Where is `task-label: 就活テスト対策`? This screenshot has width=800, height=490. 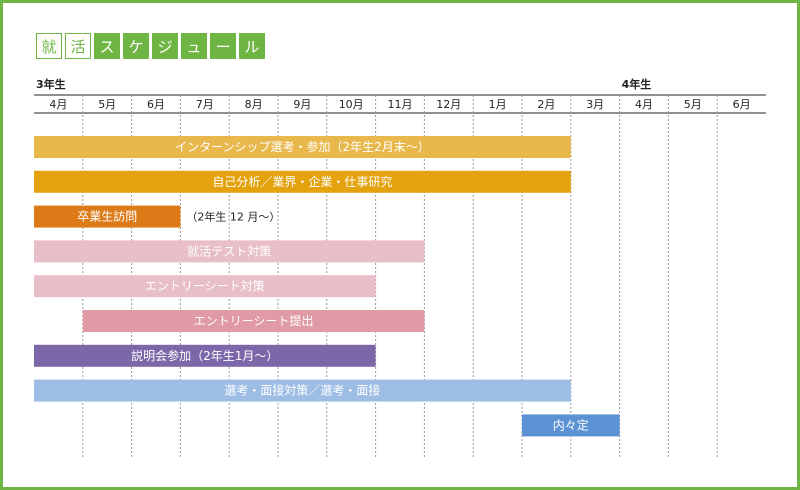 task-label: 就活テスト対策 is located at coordinates (229, 251).